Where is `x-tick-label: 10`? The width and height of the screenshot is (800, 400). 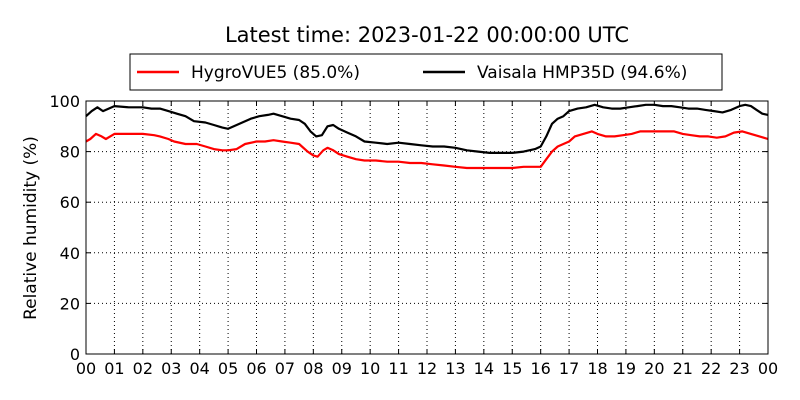
x-tick-label: 10 is located at coordinates (370, 368).